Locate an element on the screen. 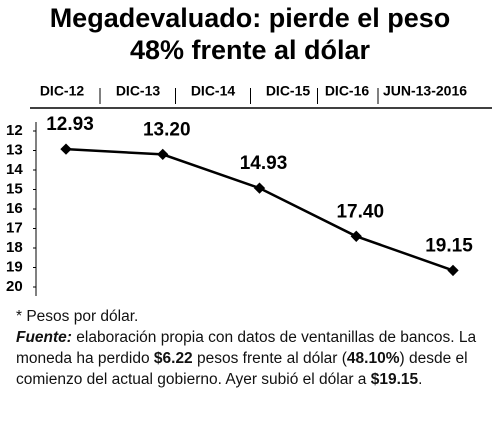  x-tick-label: DIC-16 is located at coordinates (347, 91).